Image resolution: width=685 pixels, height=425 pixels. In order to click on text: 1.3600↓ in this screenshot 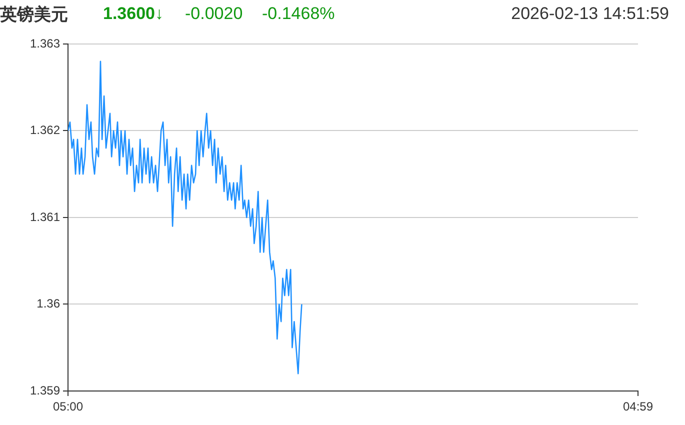, I will do `click(133, 14)`.